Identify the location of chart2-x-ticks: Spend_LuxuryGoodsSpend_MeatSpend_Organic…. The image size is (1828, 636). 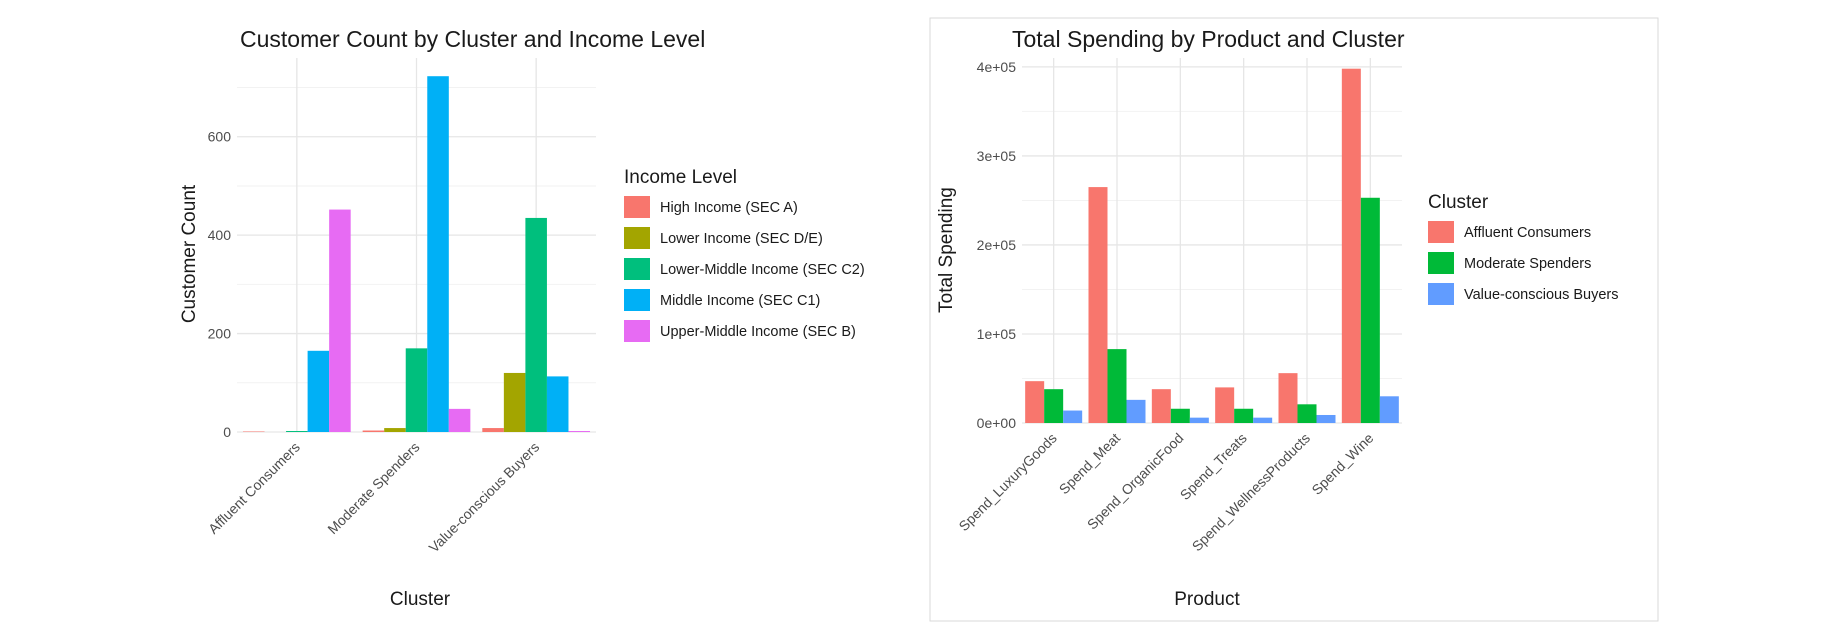
(1165, 492).